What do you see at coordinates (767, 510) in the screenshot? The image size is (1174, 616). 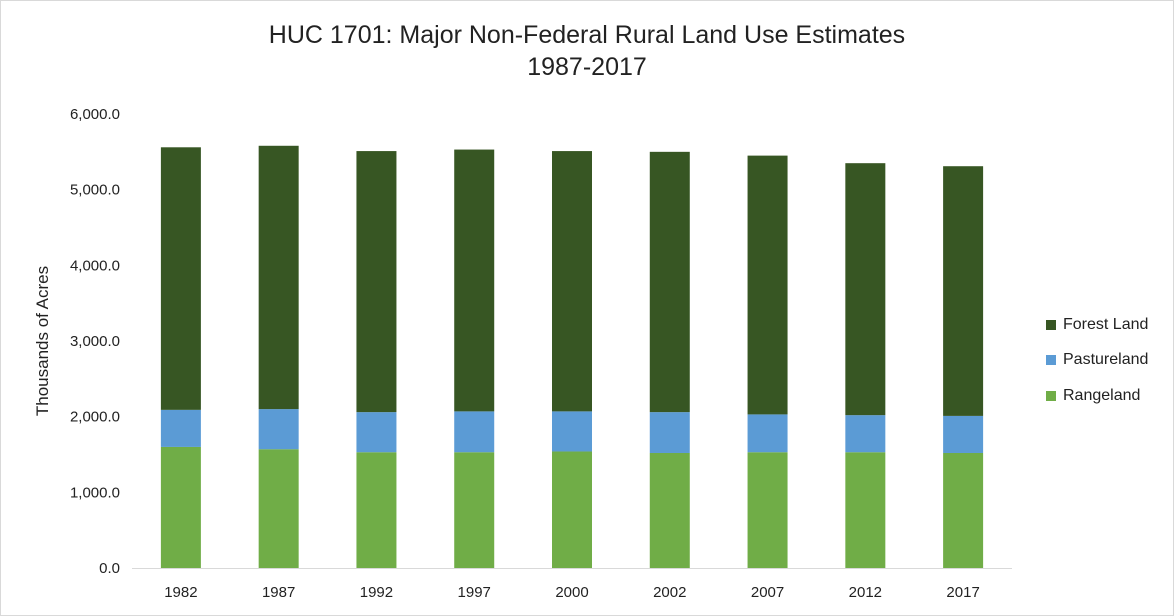 I see `bar-rangeland-2007` at bounding box center [767, 510].